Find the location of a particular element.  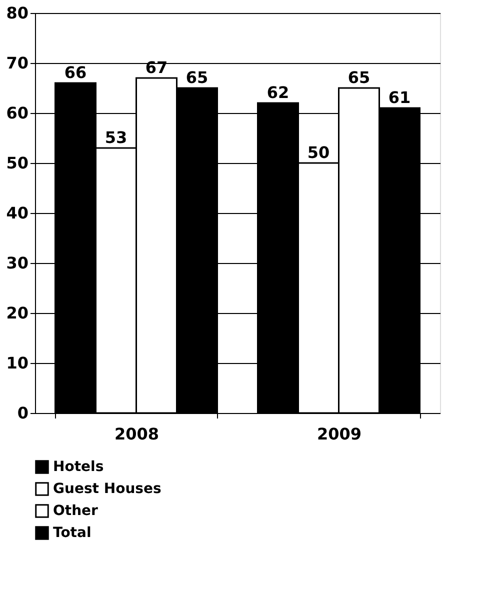

legend-label: Hotels is located at coordinates (78, 467).